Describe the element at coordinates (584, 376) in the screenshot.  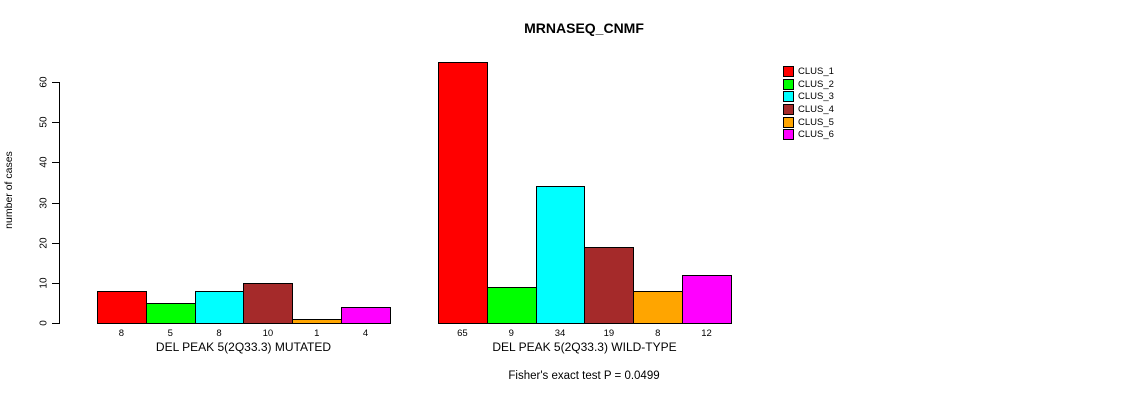
I see `fisher-annotation: Fisher's exact test P = 0.0499` at that location.